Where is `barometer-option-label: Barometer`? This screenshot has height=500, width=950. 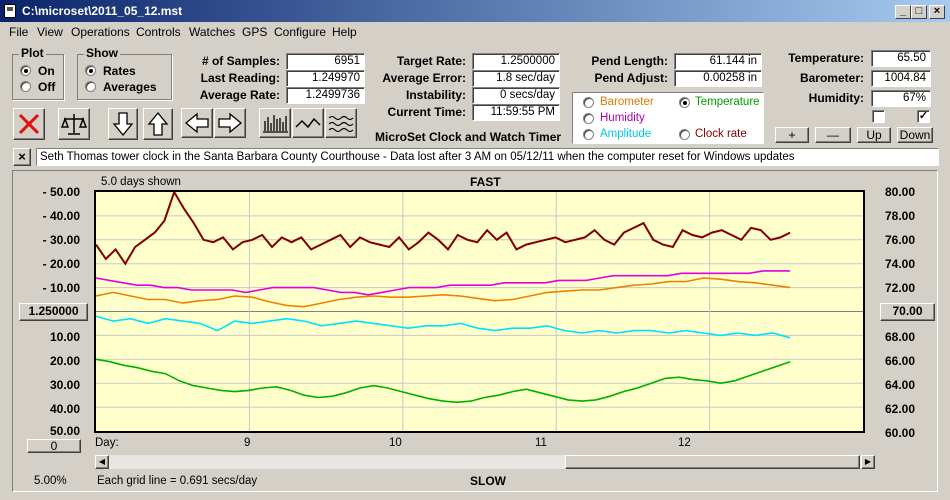 barometer-option-label: Barometer is located at coordinates (627, 102).